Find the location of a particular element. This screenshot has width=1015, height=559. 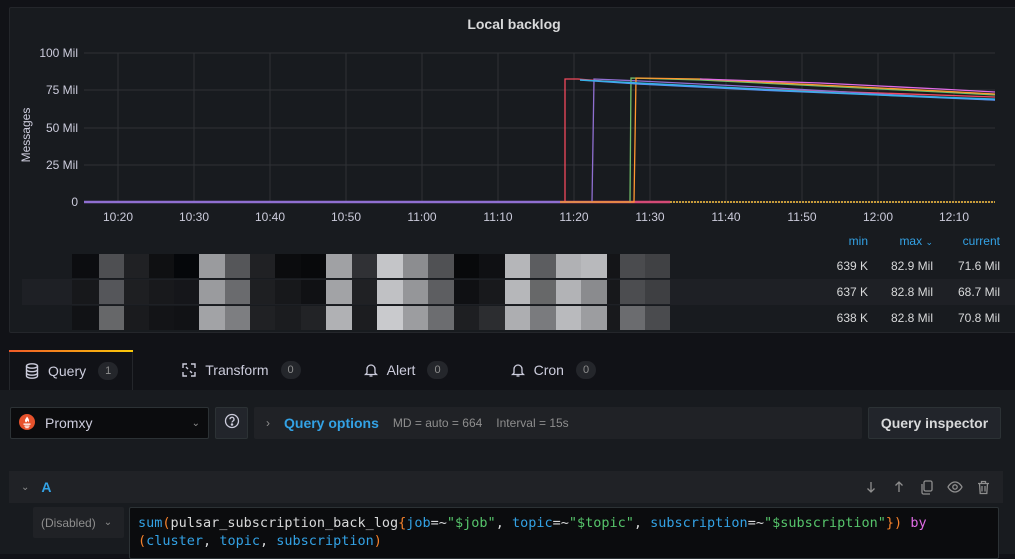

query-mode-value: (Disabled) is located at coordinates (68, 523).